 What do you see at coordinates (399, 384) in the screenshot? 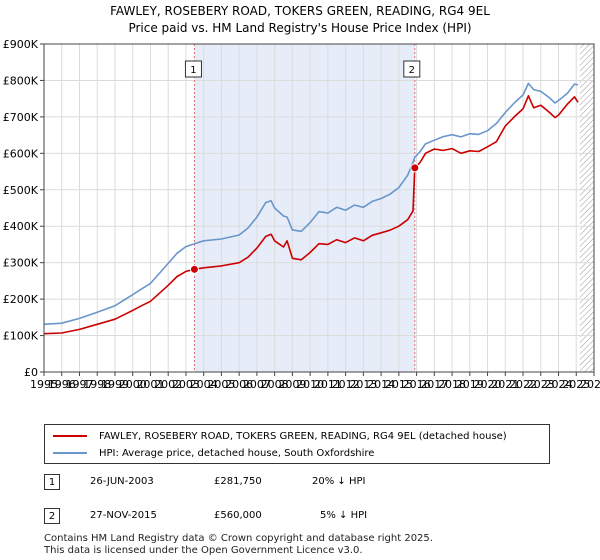
I see `x-tick-label: 2015` at bounding box center [399, 384].